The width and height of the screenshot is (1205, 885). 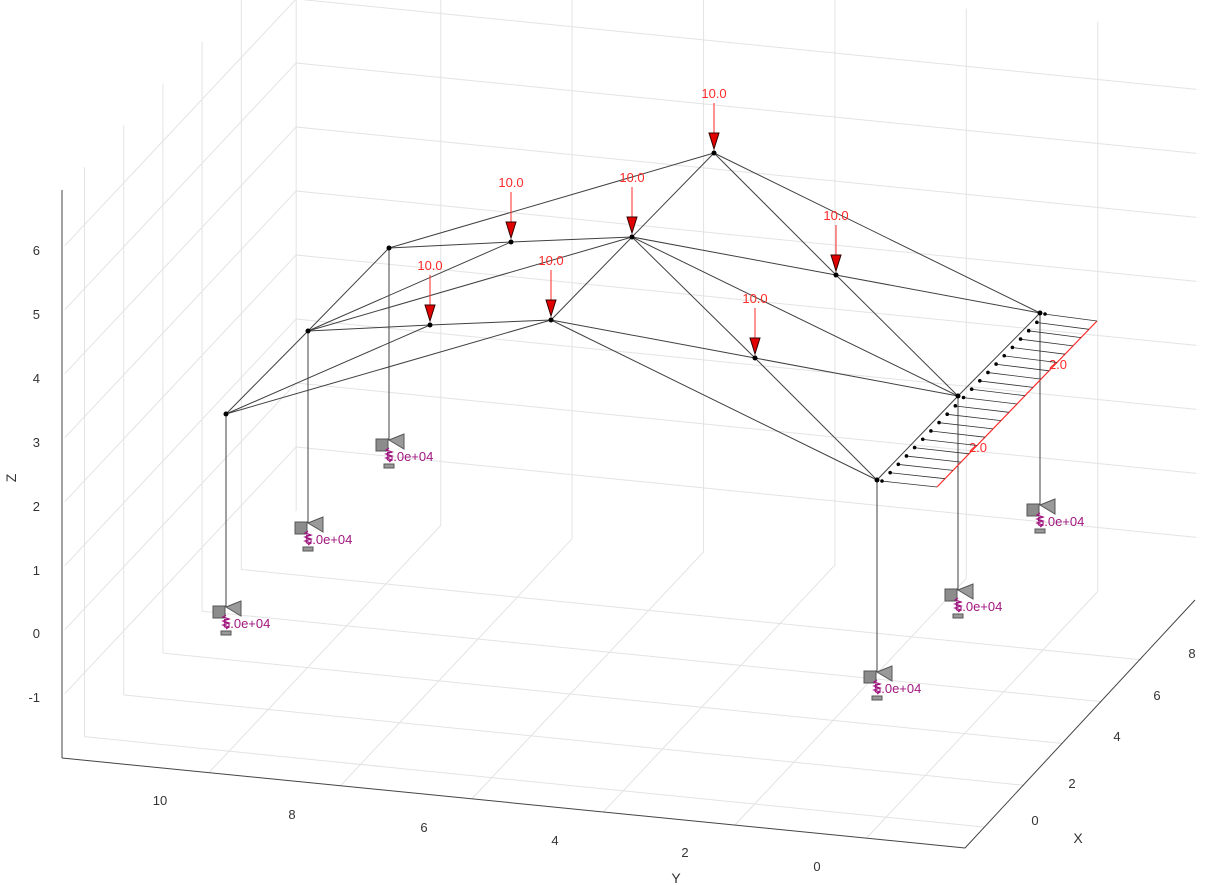 What do you see at coordinates (989, 400) in the screenshot?
I see `distributed-loads: 2.0 2.0` at bounding box center [989, 400].